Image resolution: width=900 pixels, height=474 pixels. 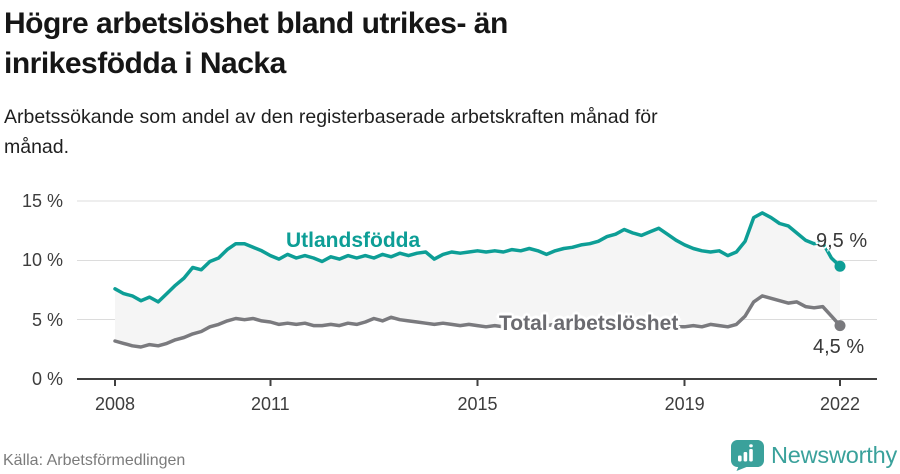 What do you see at coordinates (839, 347) in the screenshot?
I see `end-value-label-total: 4,5 %` at bounding box center [839, 347].